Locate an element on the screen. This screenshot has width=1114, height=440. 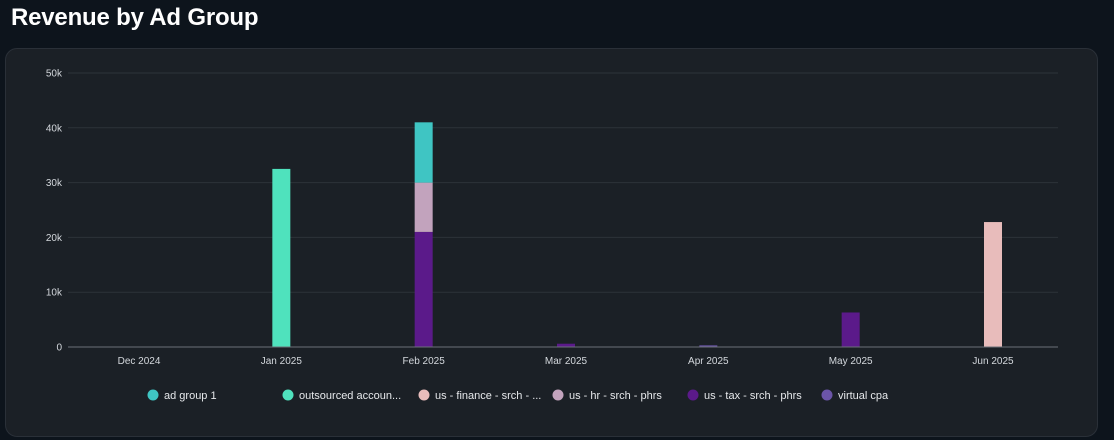
y-tick-label: 0 is located at coordinates (59, 348).